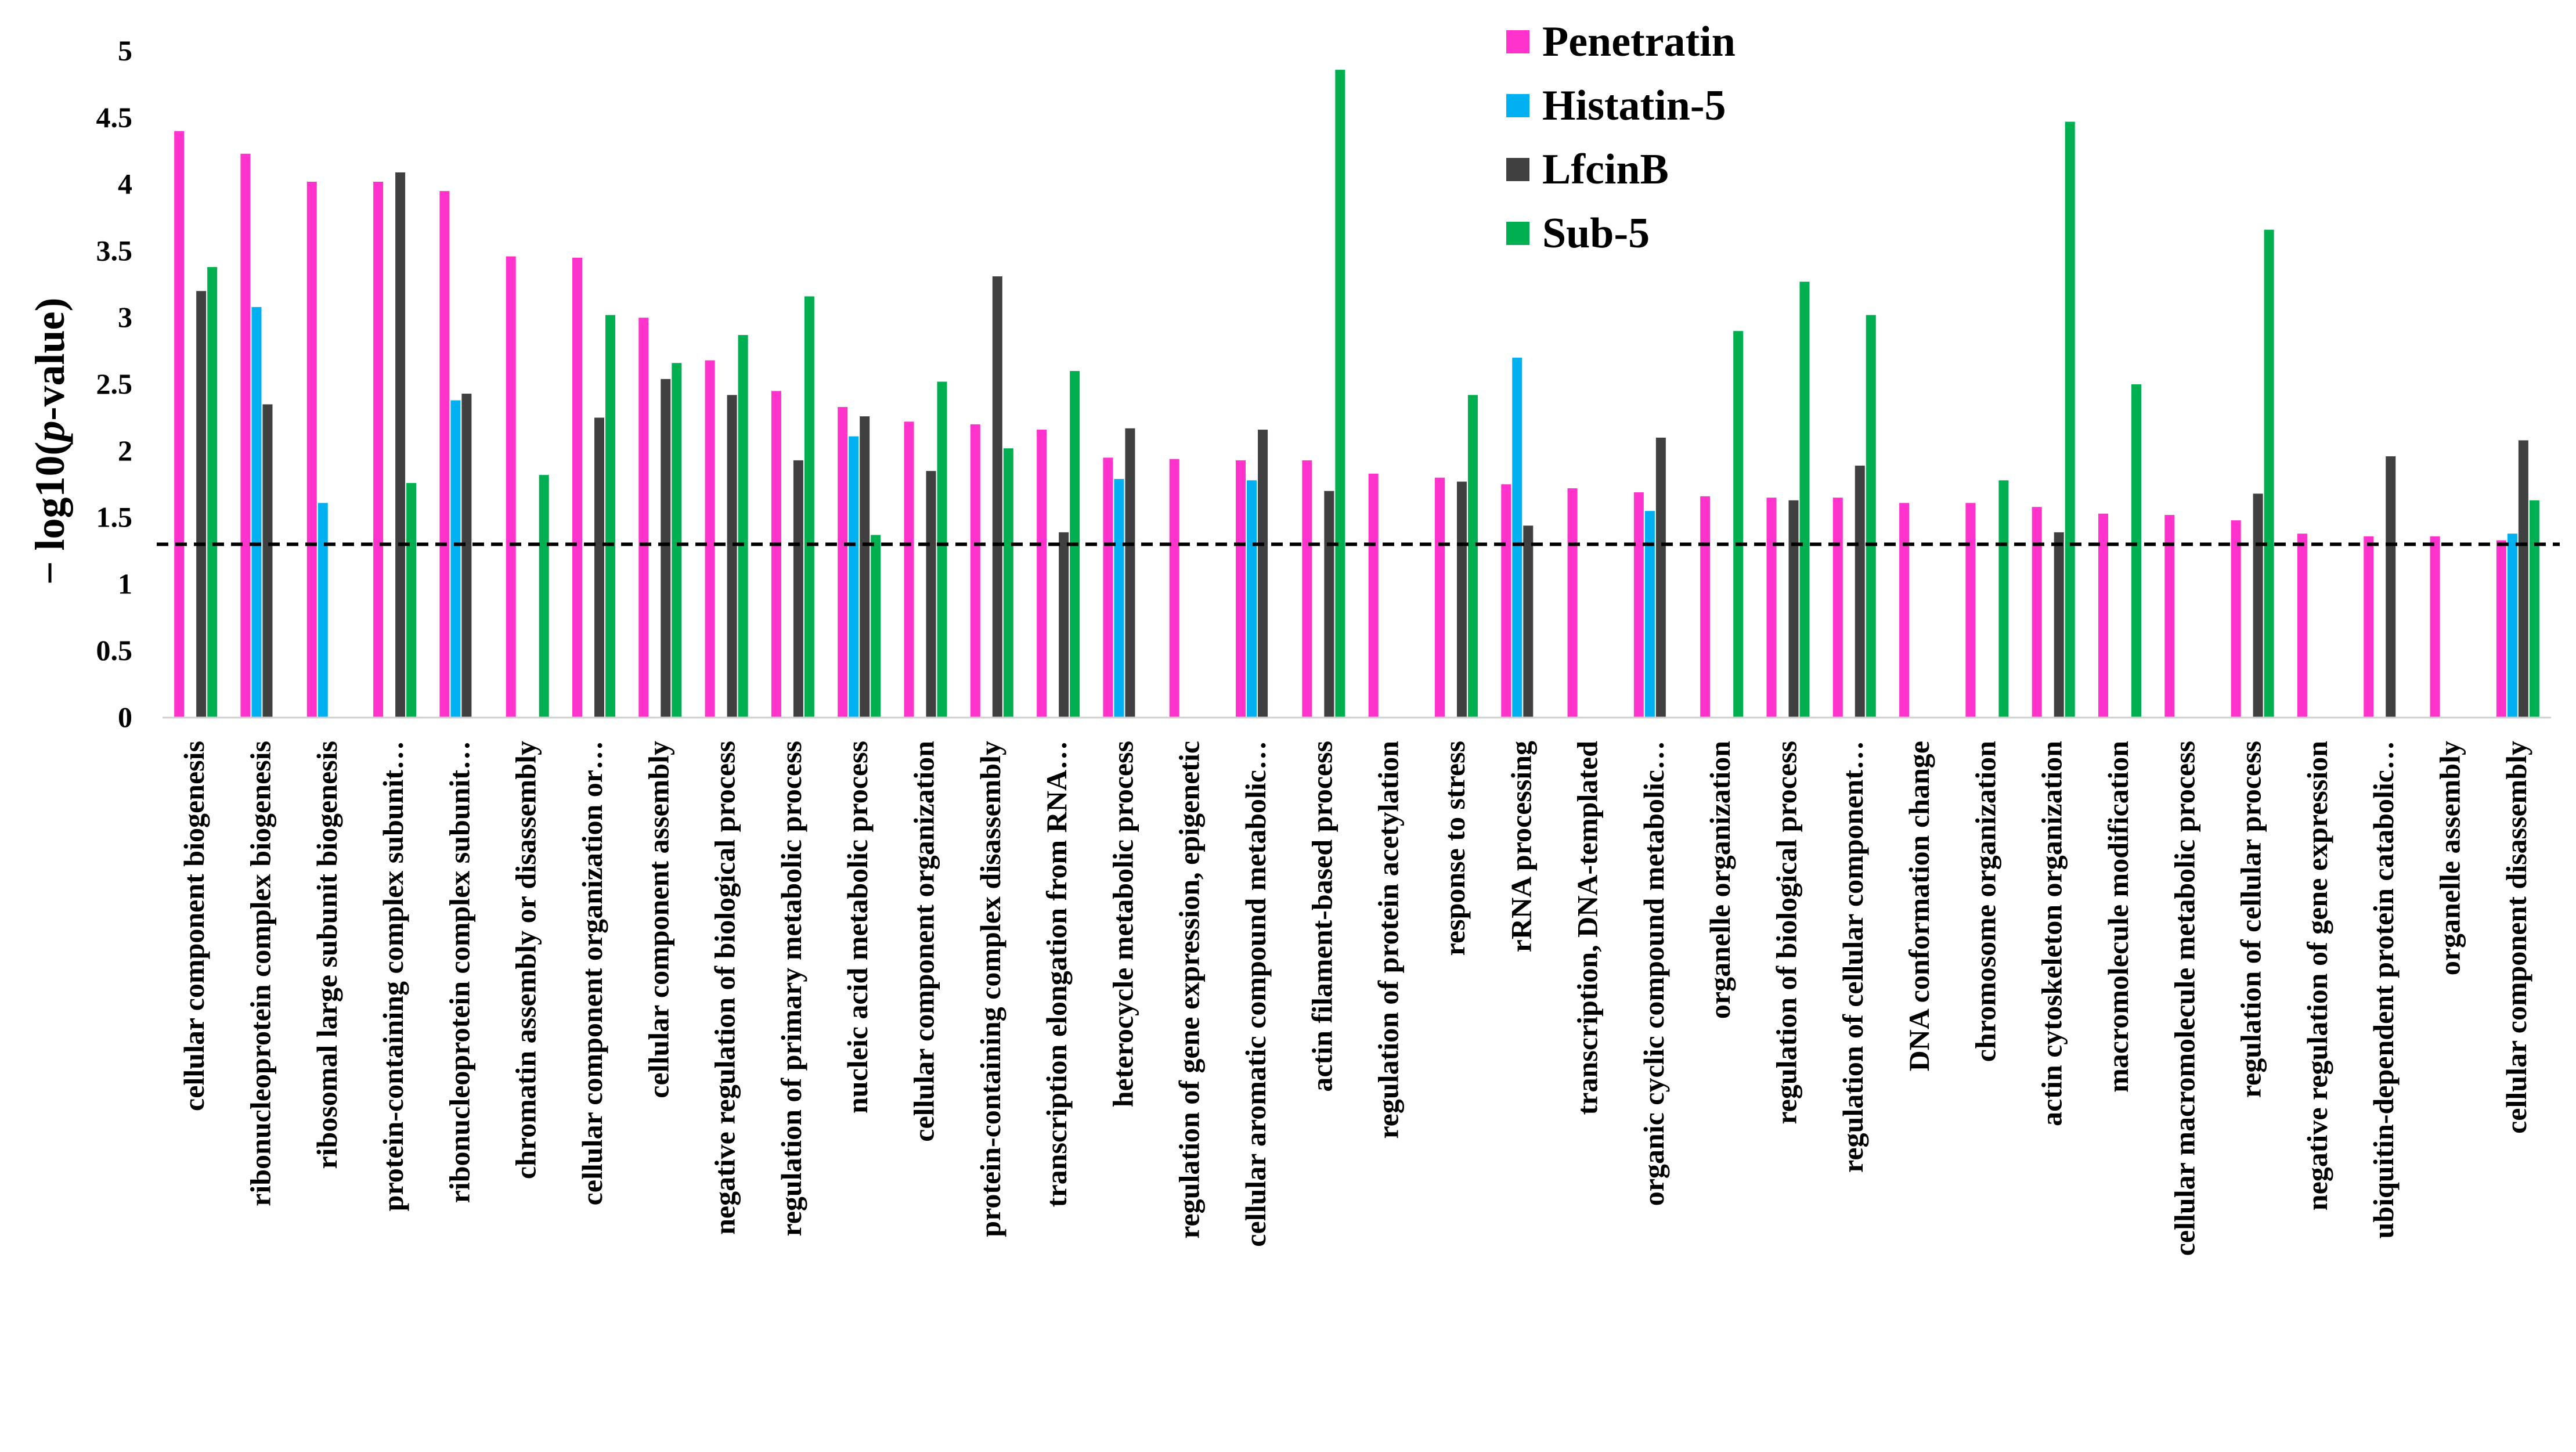 The image size is (2576, 1452). Describe the element at coordinates (125, 450) in the screenshot. I see `y-tick-label: 2` at that location.